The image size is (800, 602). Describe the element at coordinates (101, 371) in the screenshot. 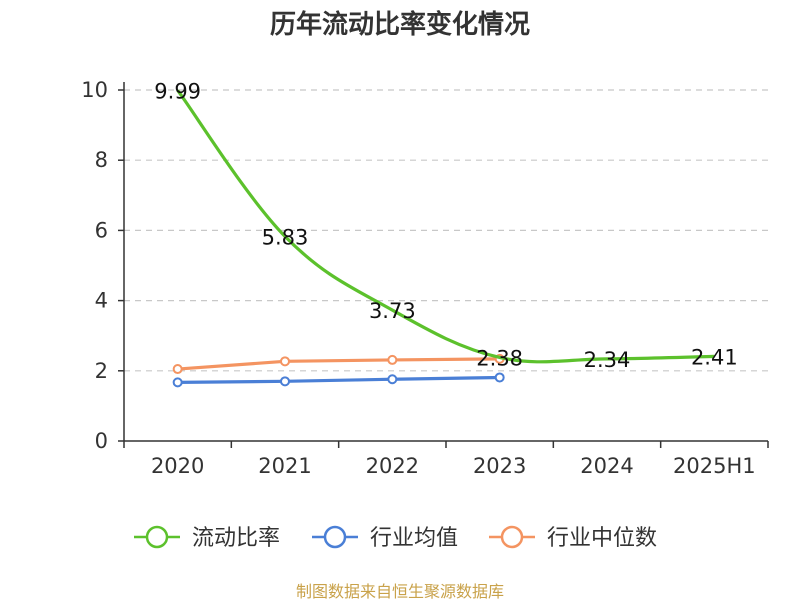

I see `y-tick-label-2: 2` at that location.